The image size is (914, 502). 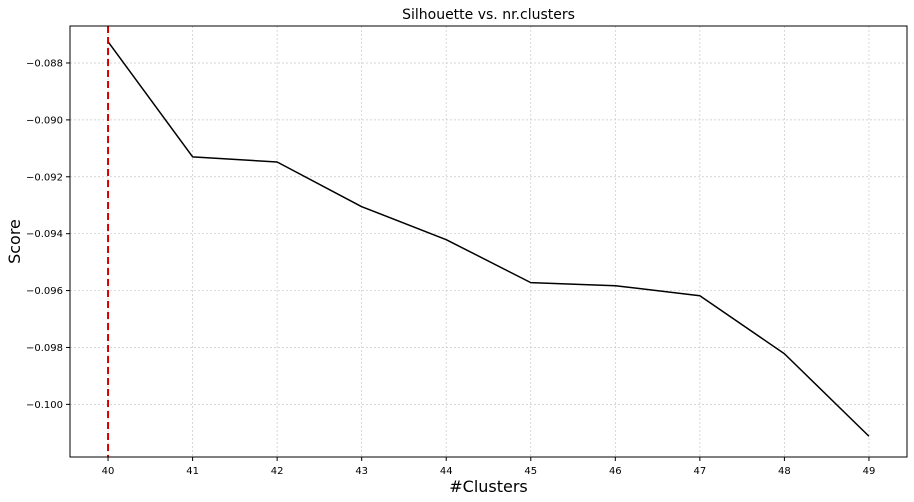 I want to click on y-tick-label: −0.092, so click(x=44, y=177).